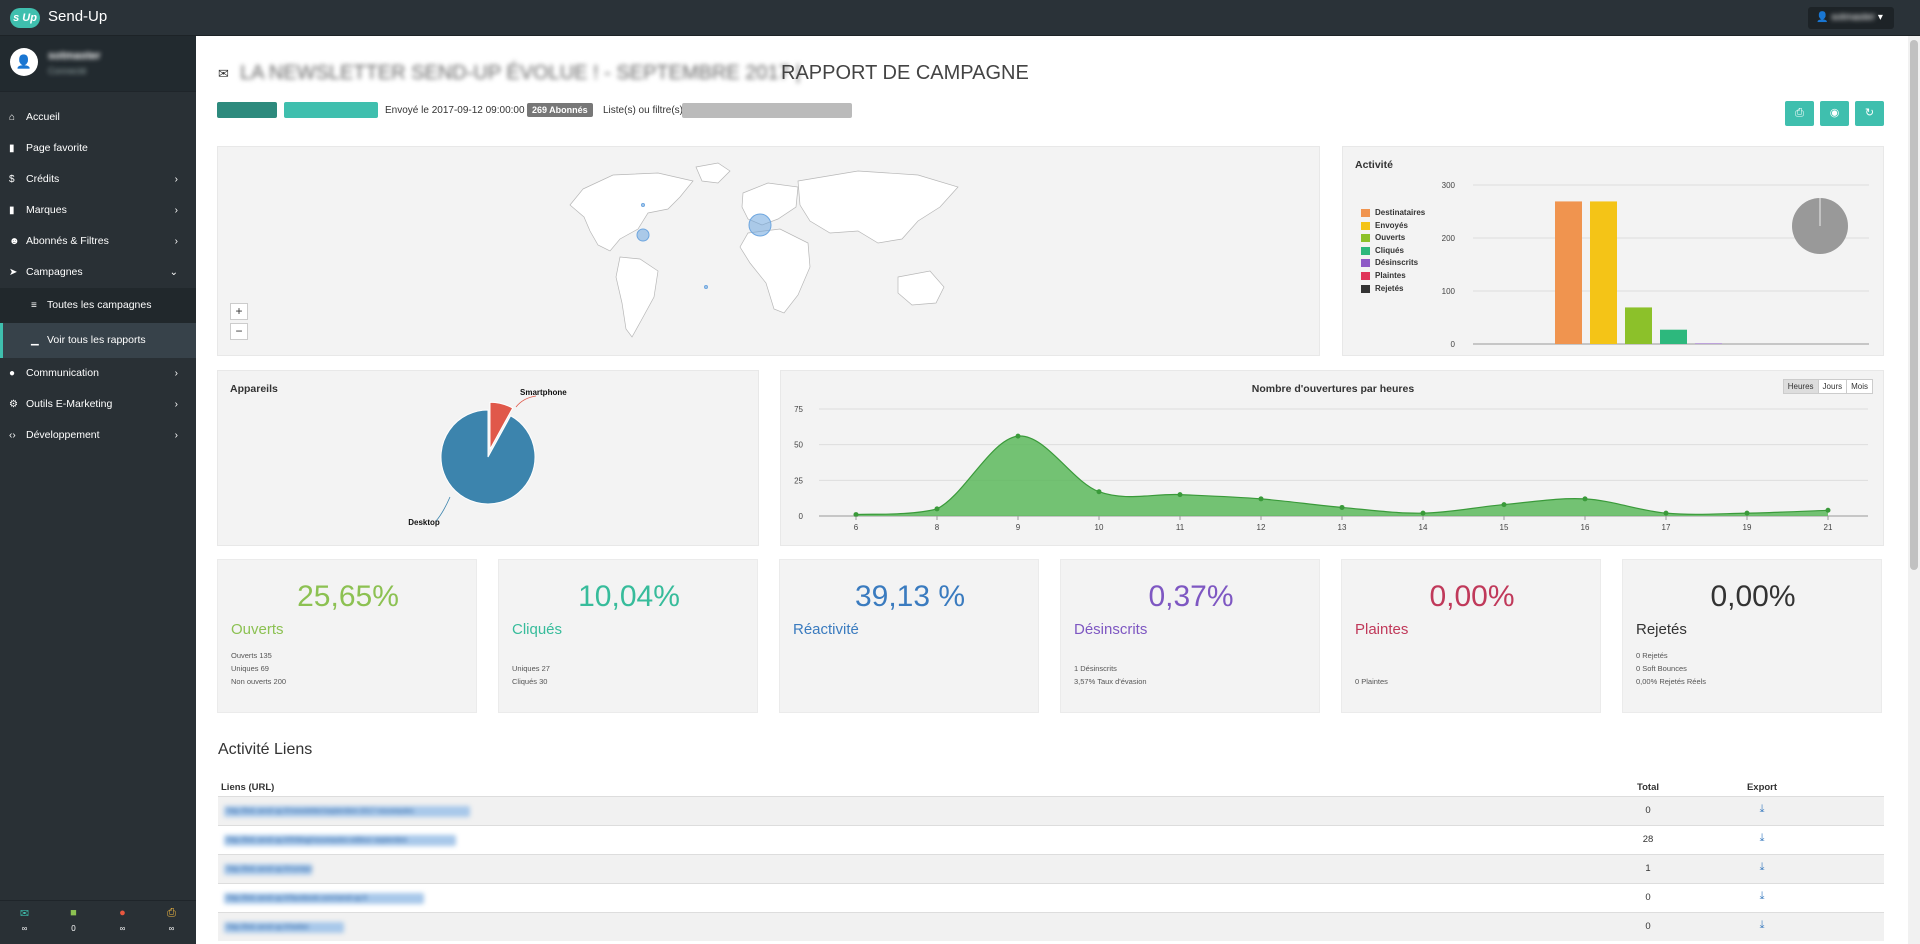  Describe the element at coordinates (921, 288) in the screenshot. I see `map-australia` at that location.